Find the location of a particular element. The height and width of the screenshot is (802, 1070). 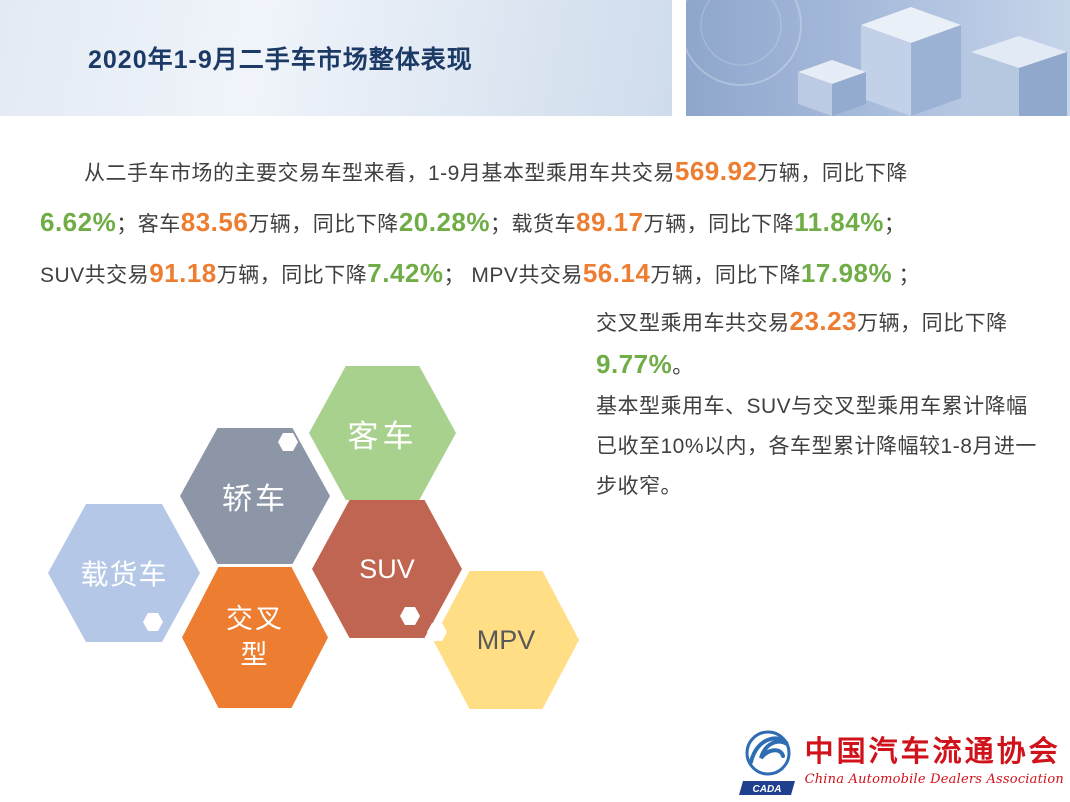

header-decoration-image is located at coordinates (875, 58).